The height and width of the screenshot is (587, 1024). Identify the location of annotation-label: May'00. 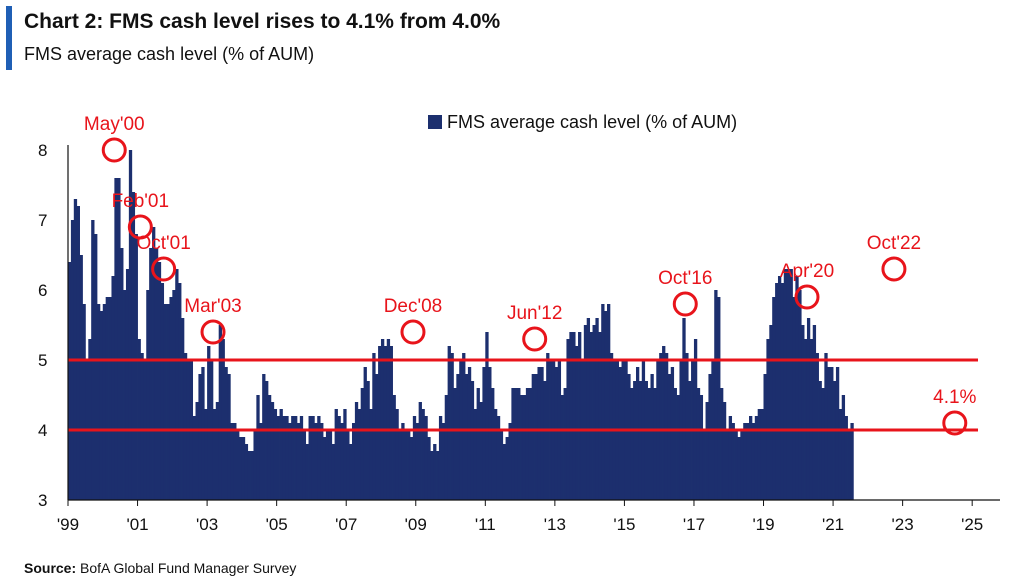
(114, 124).